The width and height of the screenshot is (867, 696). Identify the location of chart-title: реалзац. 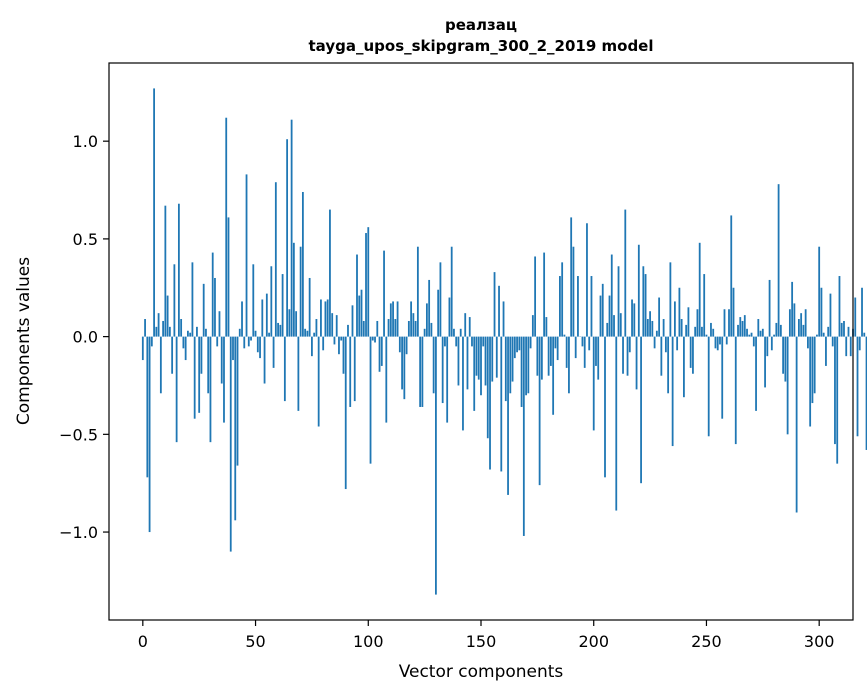
(481, 25).